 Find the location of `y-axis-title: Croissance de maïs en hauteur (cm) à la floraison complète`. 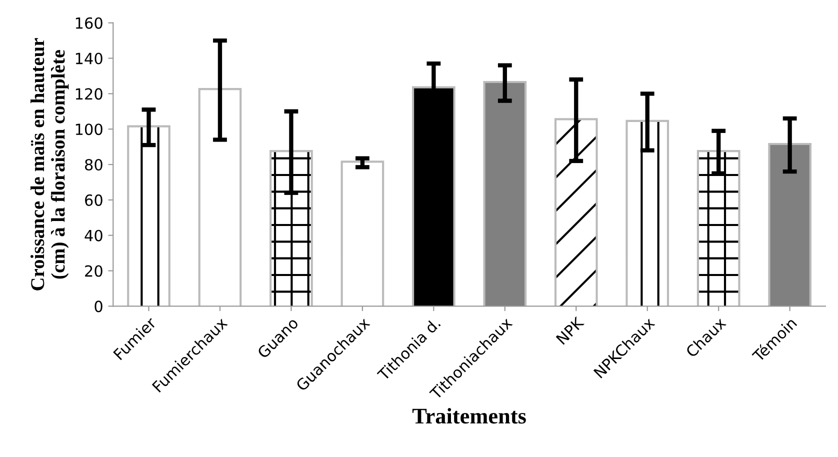

y-axis-title: Croissance de maïs en hauteur (cm) à la floraison complète is located at coordinates (49, 164).